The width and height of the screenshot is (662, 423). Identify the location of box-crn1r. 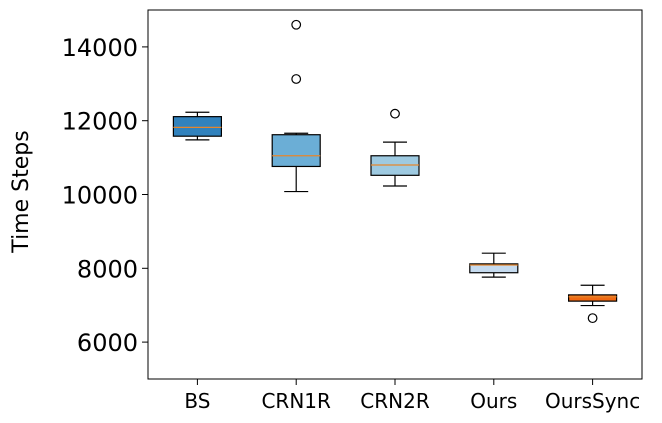
(296, 106).